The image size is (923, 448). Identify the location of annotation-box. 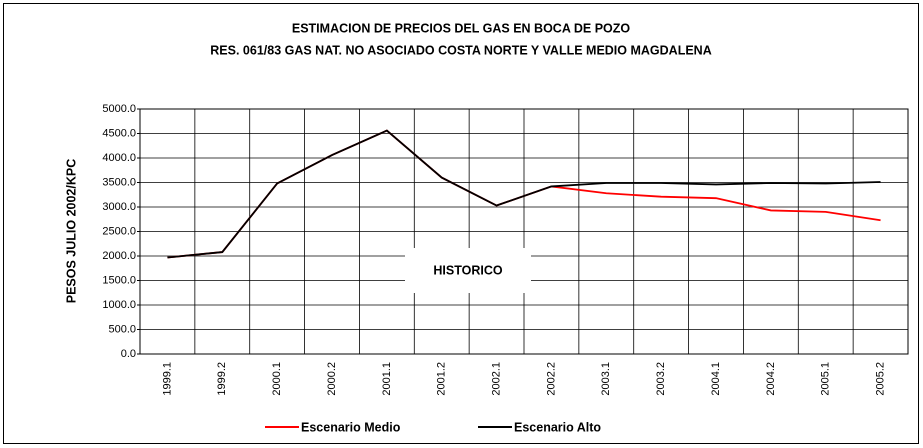
(468, 270).